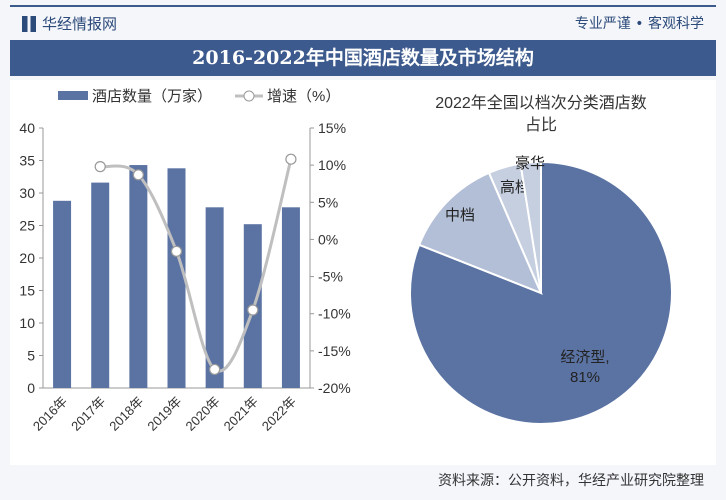 This screenshot has width=726, height=500. What do you see at coordinates (203, 414) in the screenshot?
I see `x-tick-label: 2020年` at bounding box center [203, 414].